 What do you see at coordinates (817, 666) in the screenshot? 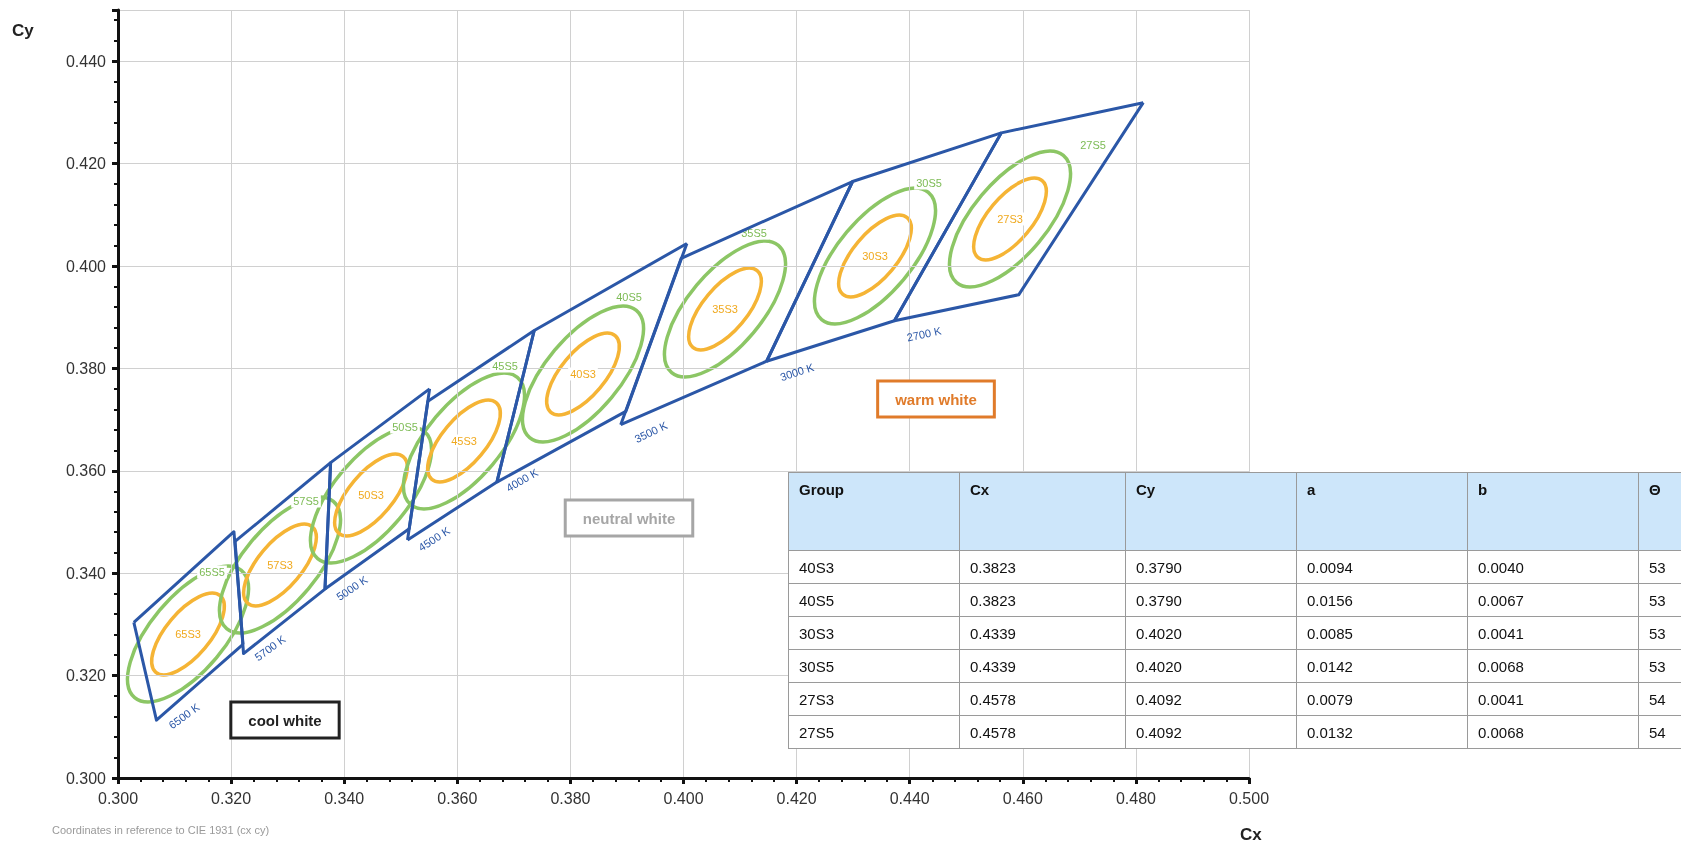
I see `category-label: 30S5` at bounding box center [817, 666].